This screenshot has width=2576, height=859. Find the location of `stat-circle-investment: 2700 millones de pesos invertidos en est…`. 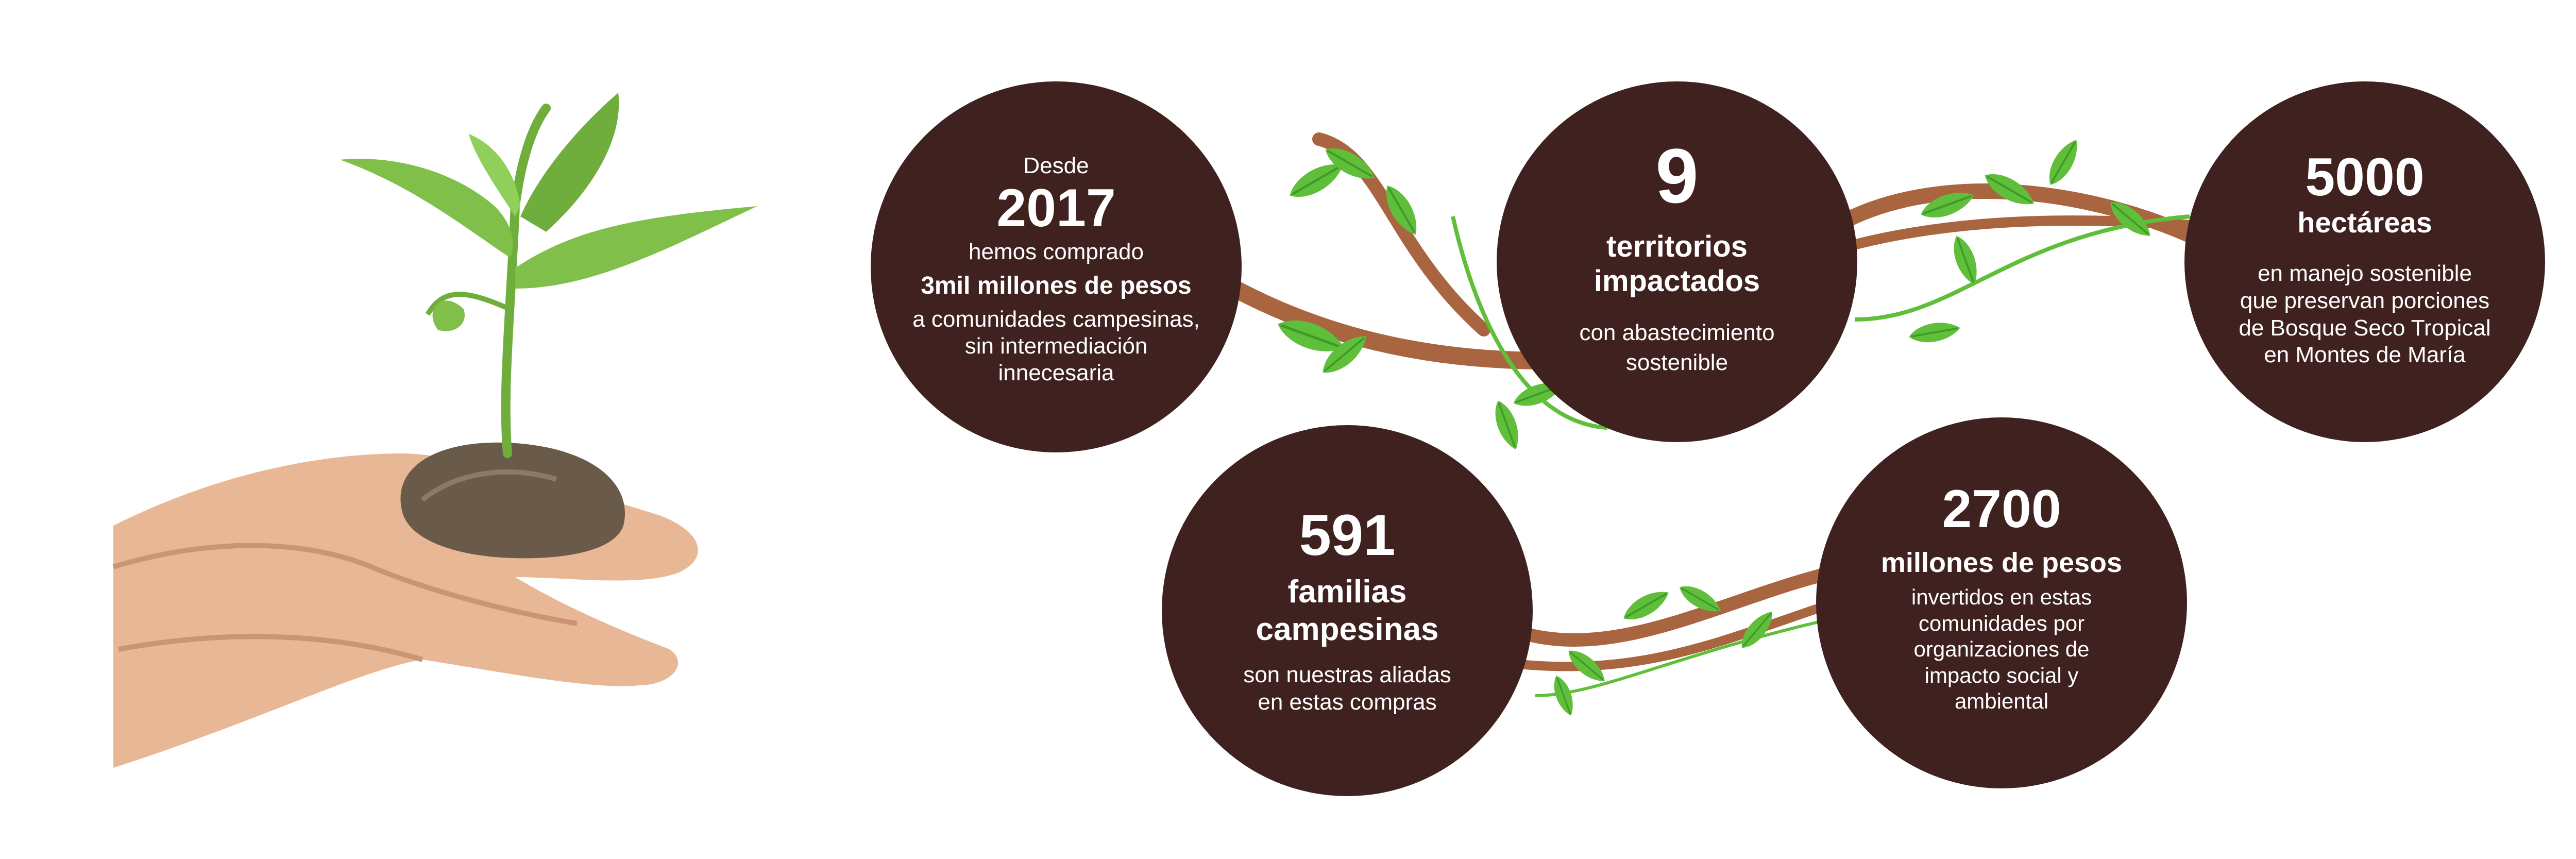

stat-circle-investment: 2700 millones de pesos invertidos en est… is located at coordinates (2001, 602).